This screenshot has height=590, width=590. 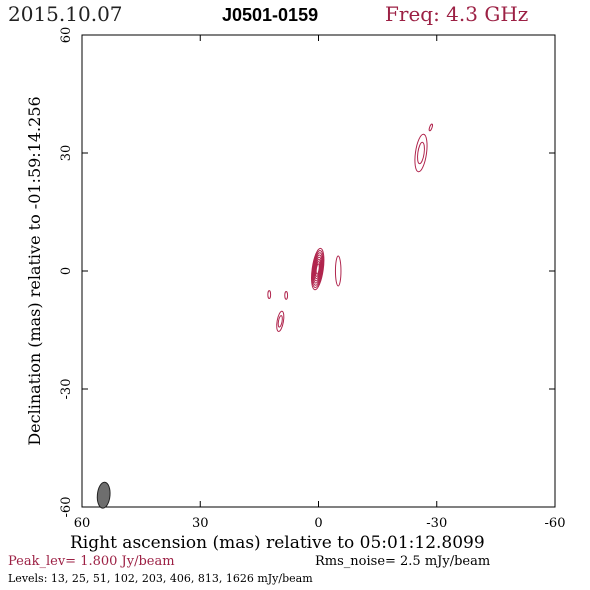 What do you see at coordinates (66, 271) in the screenshot?
I see `y-tick-label: 0` at bounding box center [66, 271].